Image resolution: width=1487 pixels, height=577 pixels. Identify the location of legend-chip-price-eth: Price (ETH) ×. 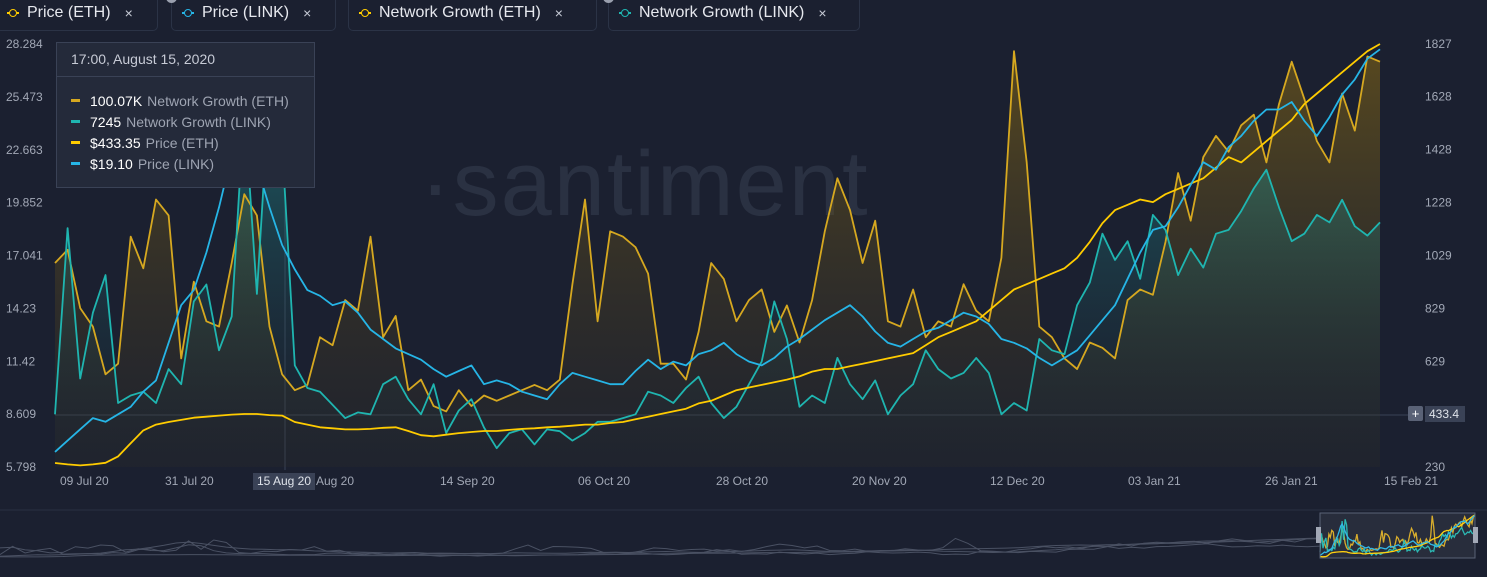
(79, 15).